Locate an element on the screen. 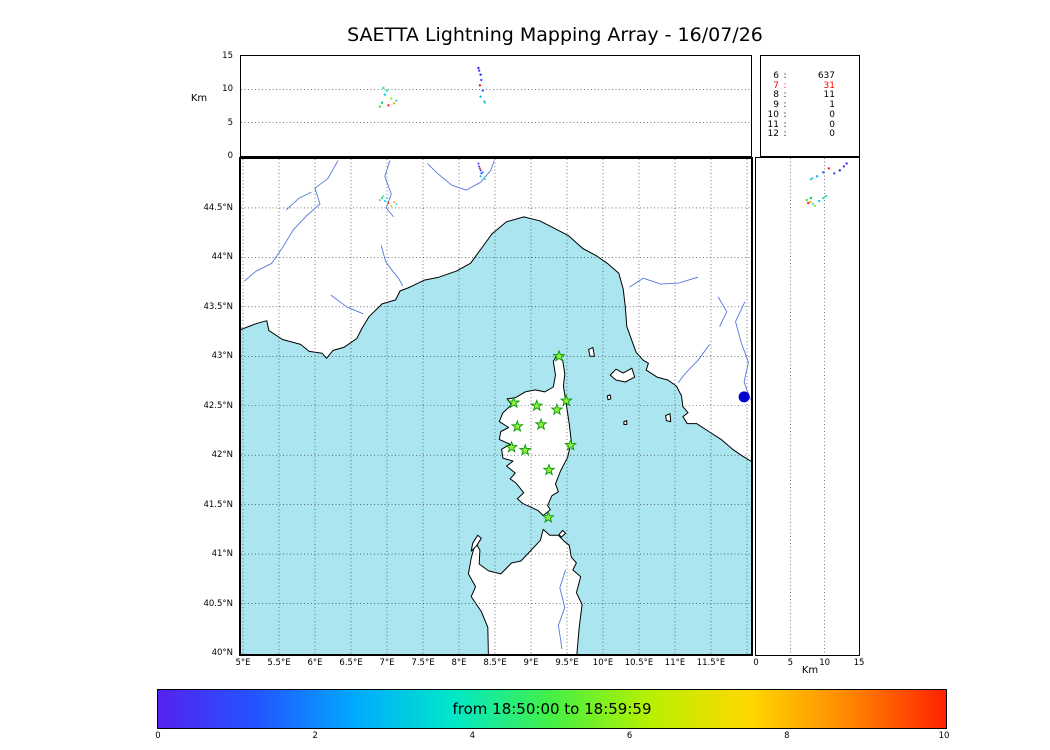 The height and width of the screenshot is (750, 1050). stats-row: 7:31 is located at coordinates (804, 85).